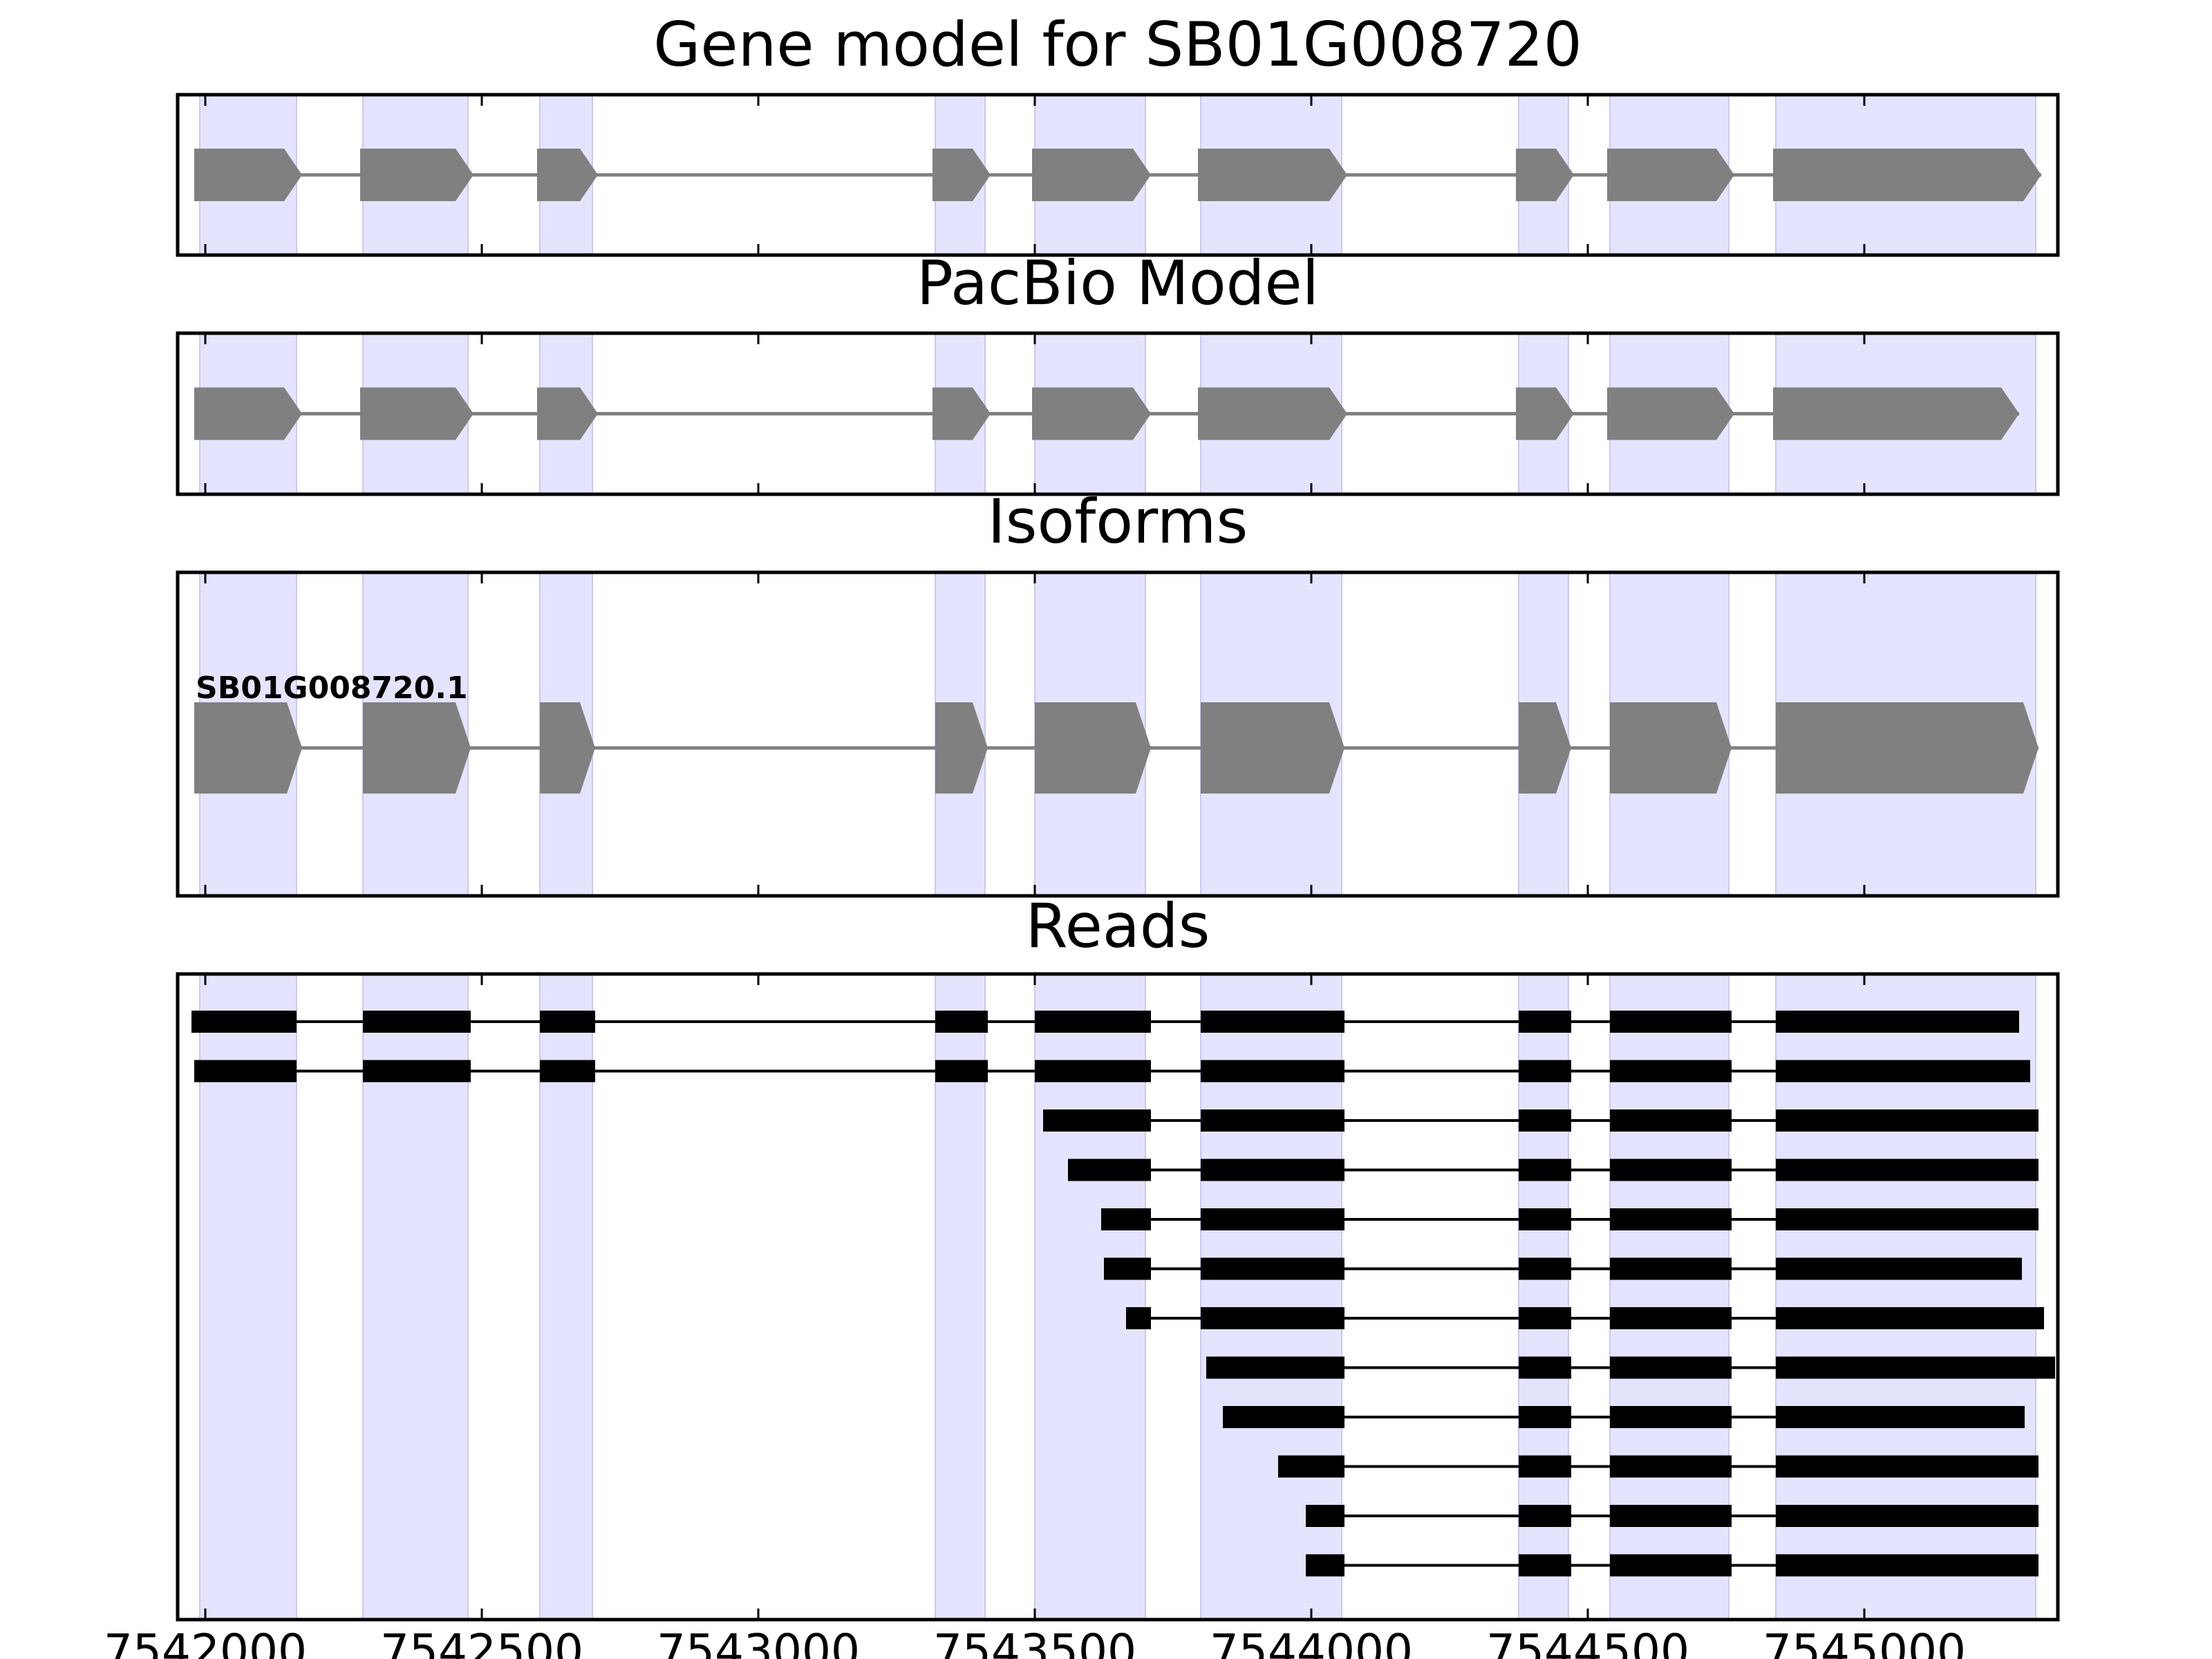 The image size is (2212, 1659). Describe the element at coordinates (481, 1642) in the screenshot. I see `x-tick-label: 7542500` at that location.